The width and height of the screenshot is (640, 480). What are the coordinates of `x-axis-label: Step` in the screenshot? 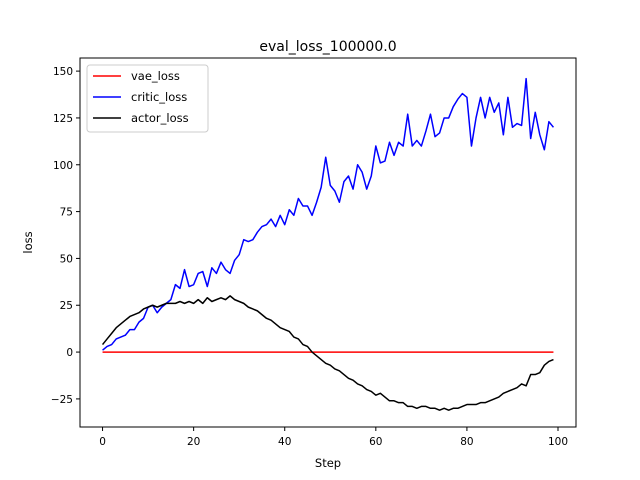 It's located at (328, 463).